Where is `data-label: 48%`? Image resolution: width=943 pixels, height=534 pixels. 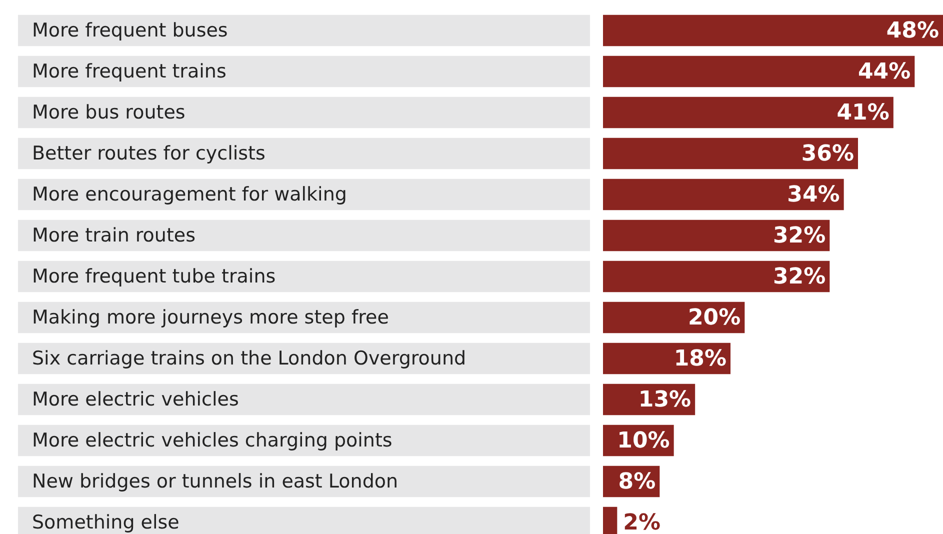
data-label: 48% is located at coordinates (912, 31).